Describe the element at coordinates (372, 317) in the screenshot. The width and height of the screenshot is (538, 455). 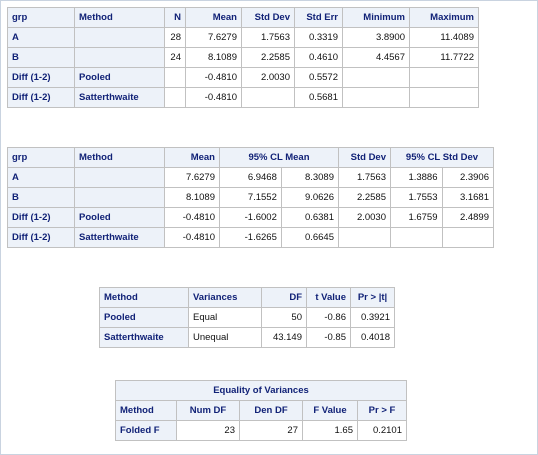
I see `cell-pr-t: 0.3921` at that location.